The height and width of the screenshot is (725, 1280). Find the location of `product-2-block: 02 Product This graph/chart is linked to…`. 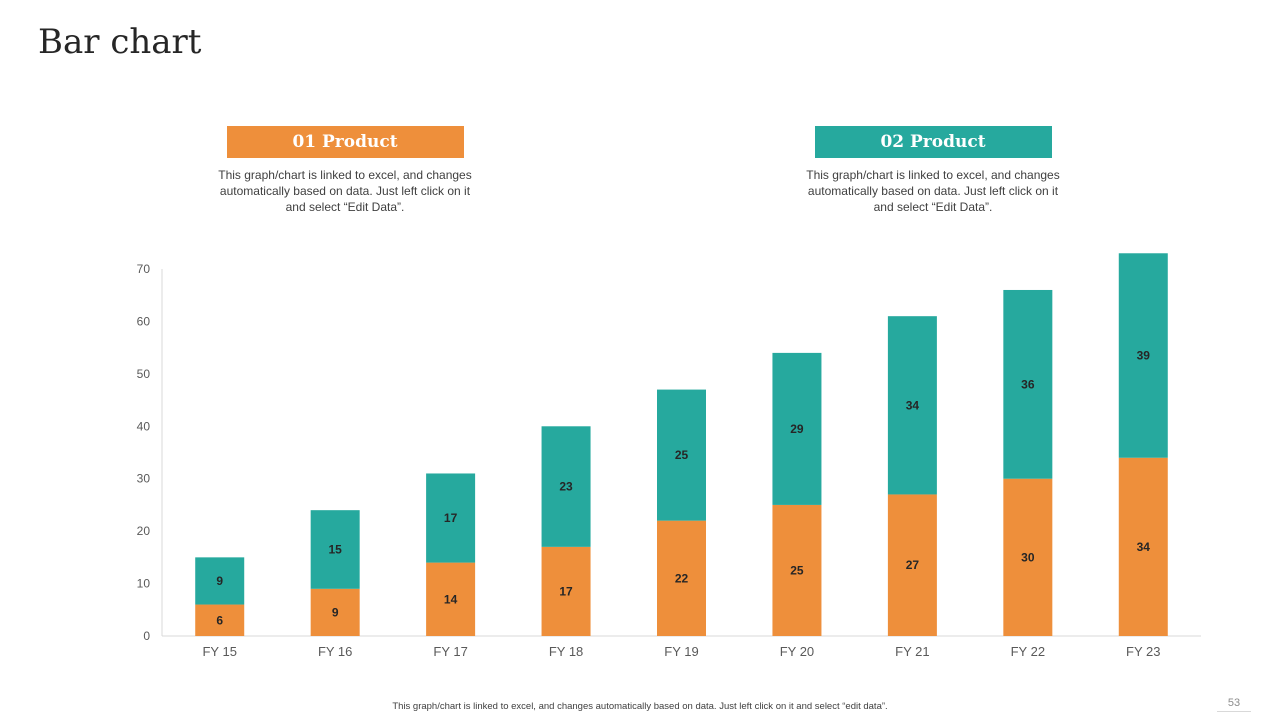

product-2-block: 02 Product This graph/chart is linked to… is located at coordinates (933, 170).